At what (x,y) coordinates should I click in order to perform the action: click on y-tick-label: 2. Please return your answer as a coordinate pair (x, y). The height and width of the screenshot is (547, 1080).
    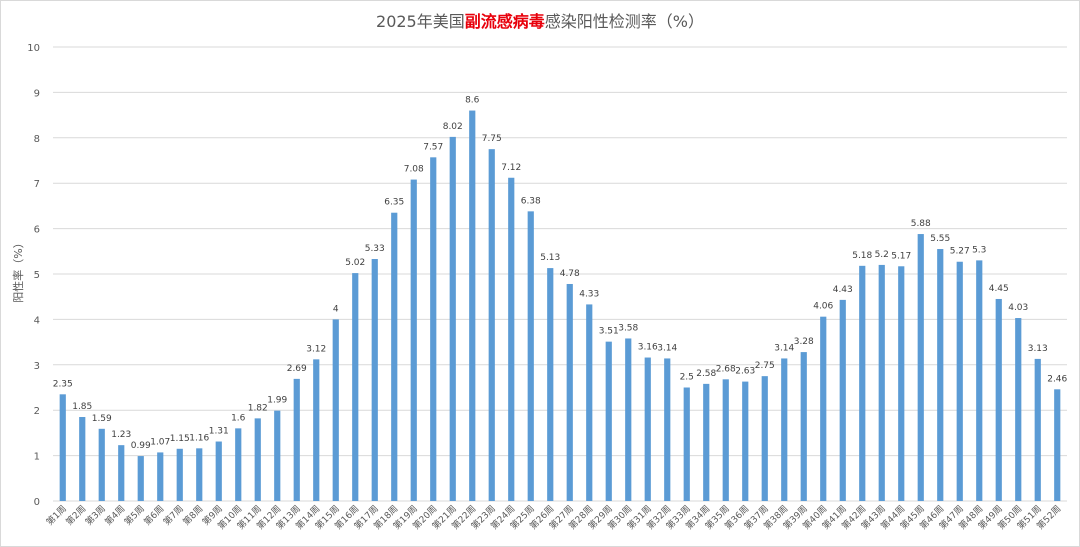
    Looking at the image, I should click on (37, 411).